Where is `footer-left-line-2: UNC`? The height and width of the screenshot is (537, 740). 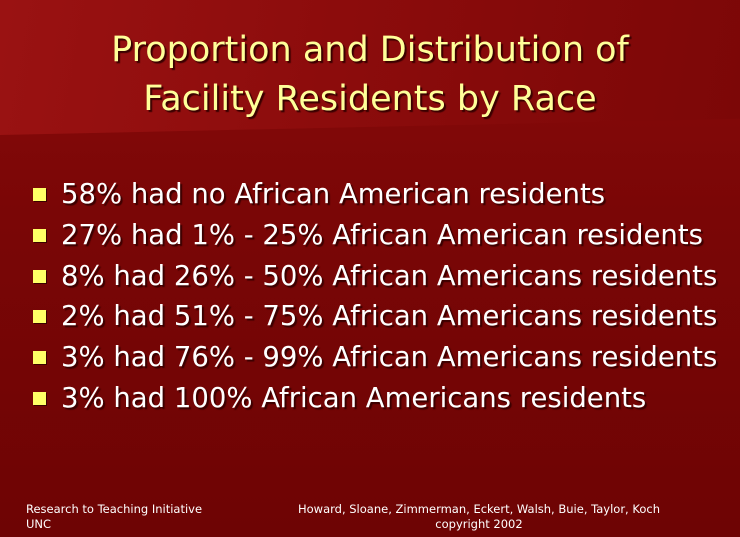 footer-left-line-2: UNC is located at coordinates (39, 524).